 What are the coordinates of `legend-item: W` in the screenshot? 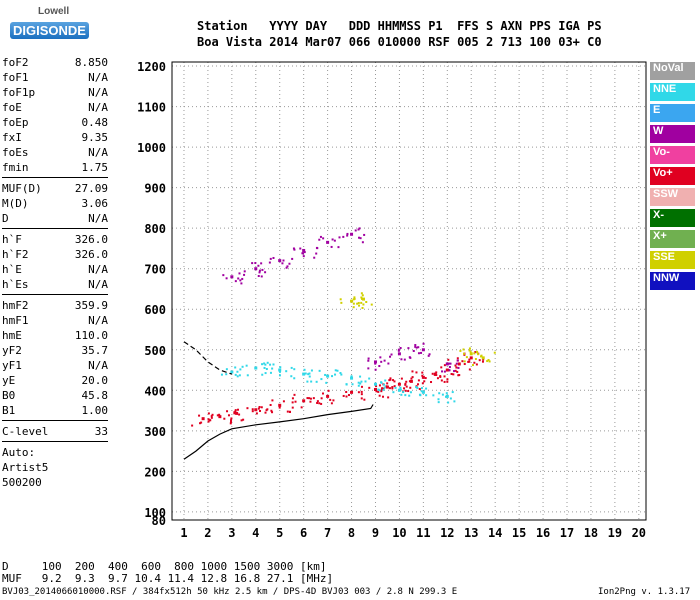 It's located at (672, 134).